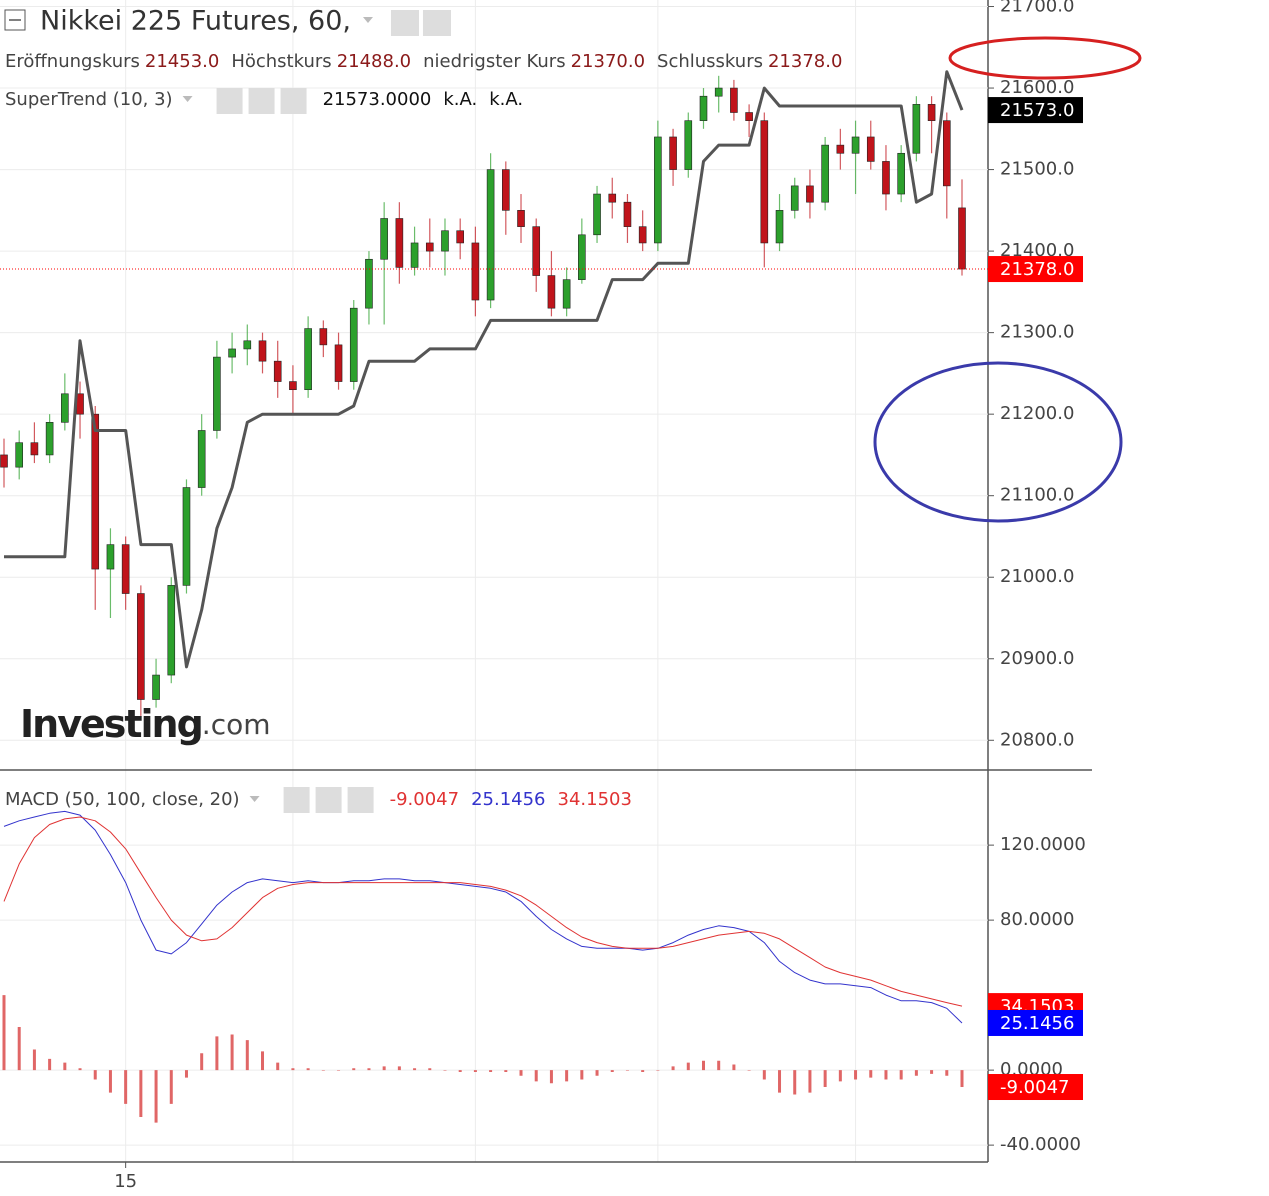 Image resolution: width=1269 pixels, height=1196 pixels. Describe the element at coordinates (1037, 413) in the screenshot. I see `y-tick-label: 21200.0` at that location.